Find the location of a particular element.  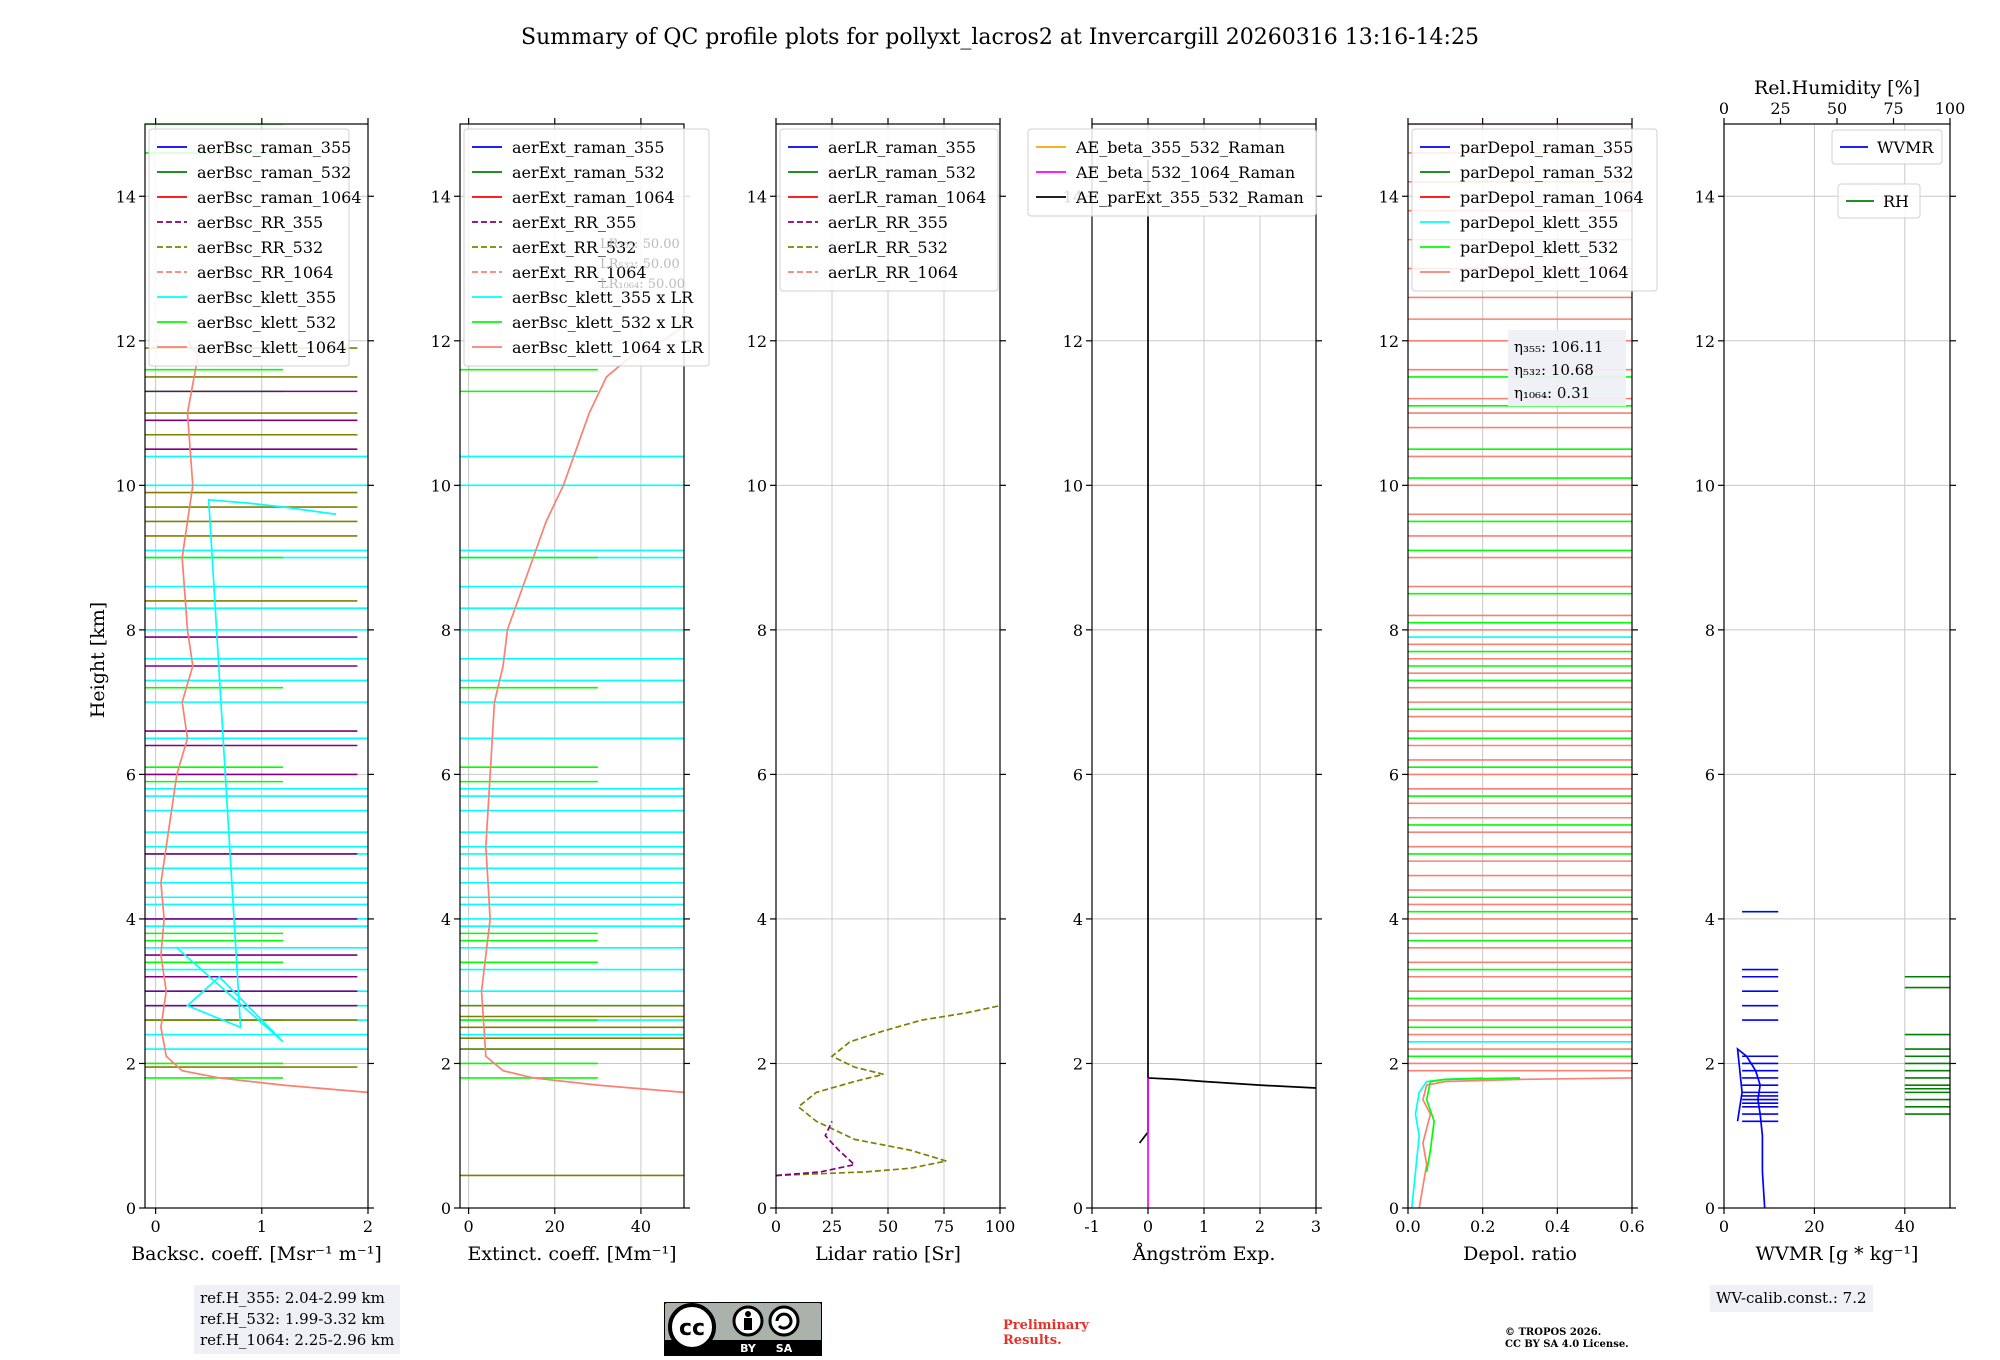

legend-label: aerBsc_raman_532 is located at coordinates (274, 172).